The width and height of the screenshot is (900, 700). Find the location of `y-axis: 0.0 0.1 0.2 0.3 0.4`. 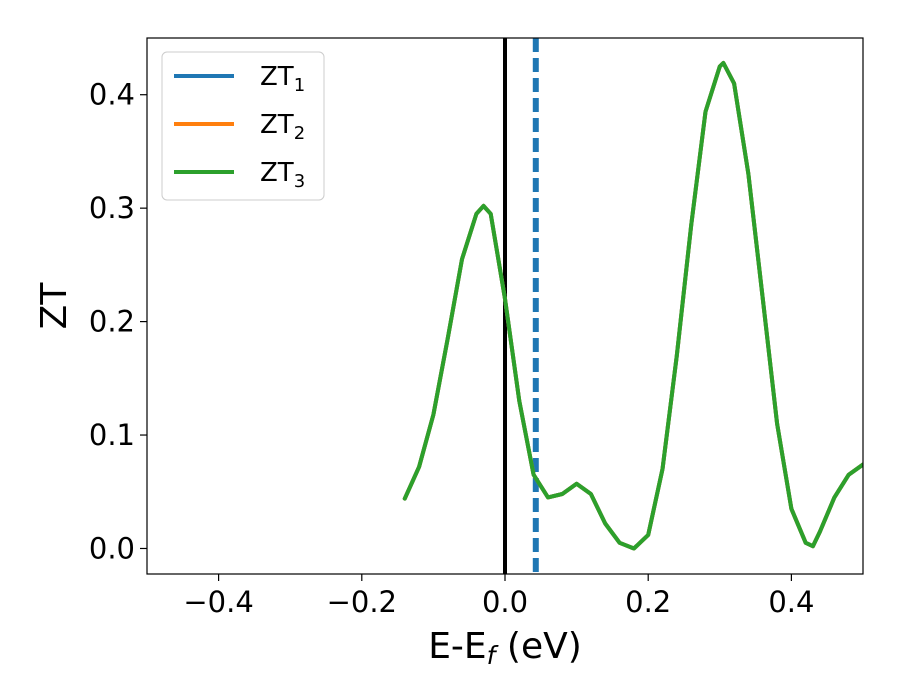

y-axis: 0.0 0.1 0.2 0.3 0.4 is located at coordinates (118, 321).